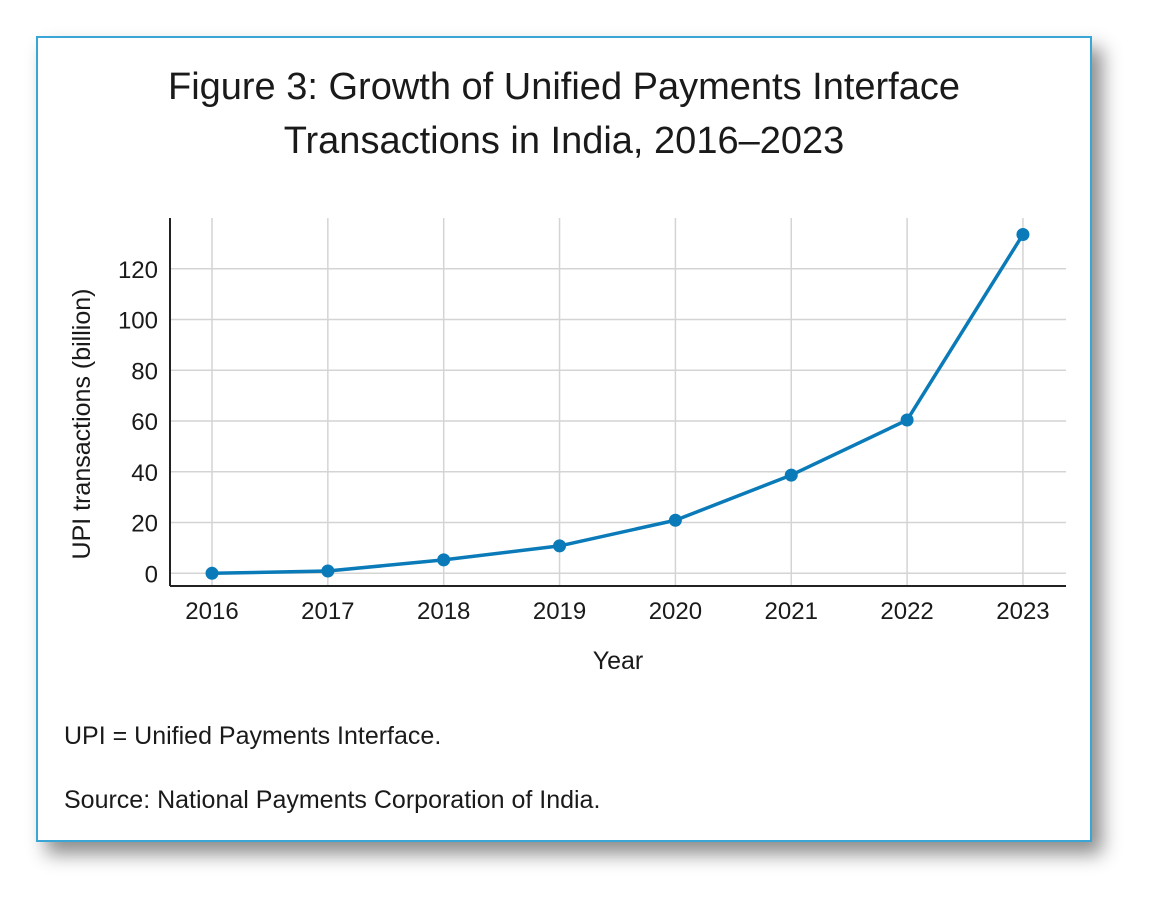  Describe the element at coordinates (618, 661) in the screenshot. I see `x-axis-label: Year` at that location.